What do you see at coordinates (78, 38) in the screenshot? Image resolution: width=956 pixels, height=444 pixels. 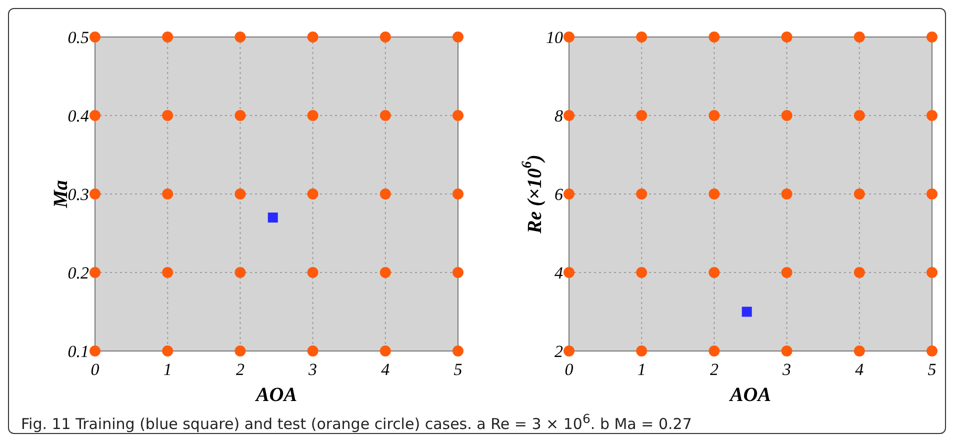 I see `y-tick-label: 0.5` at bounding box center [78, 38].